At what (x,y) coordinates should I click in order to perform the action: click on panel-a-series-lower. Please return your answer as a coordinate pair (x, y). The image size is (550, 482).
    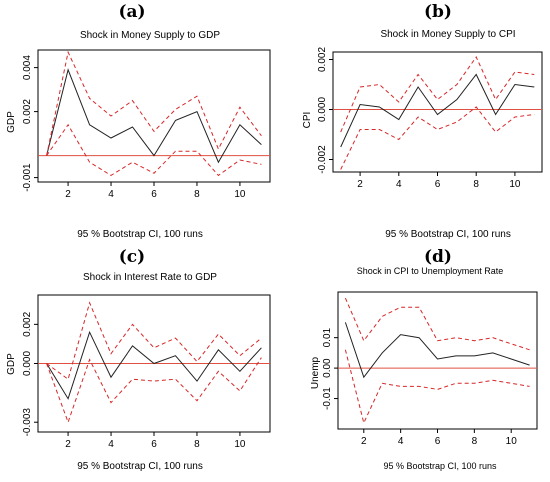
    Looking at the image, I should click on (154, 150).